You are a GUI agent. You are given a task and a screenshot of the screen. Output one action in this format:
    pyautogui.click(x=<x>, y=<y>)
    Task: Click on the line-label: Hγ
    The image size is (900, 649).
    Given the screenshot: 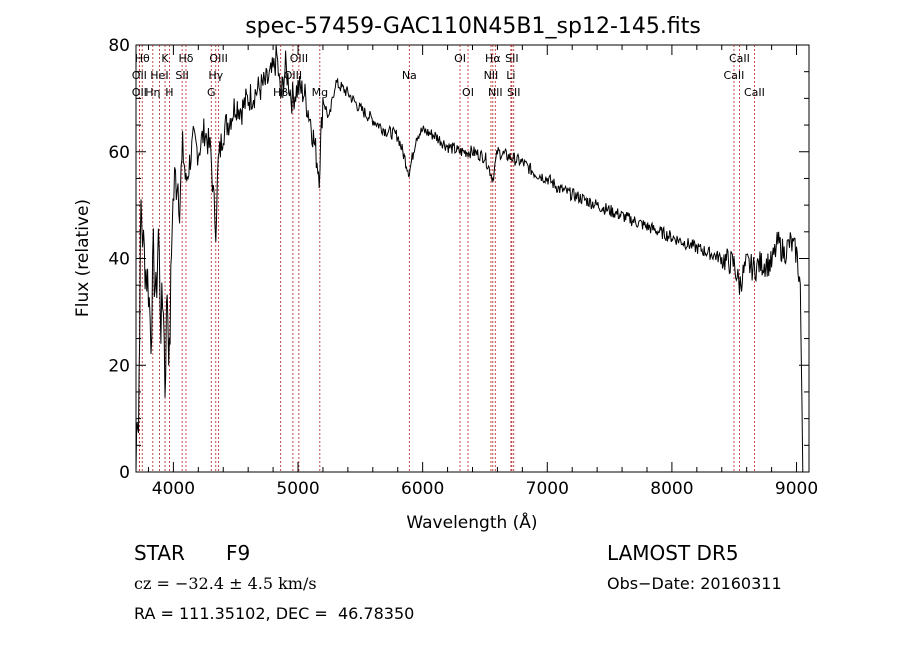 What is the action you would take?
    pyautogui.click(x=215, y=75)
    